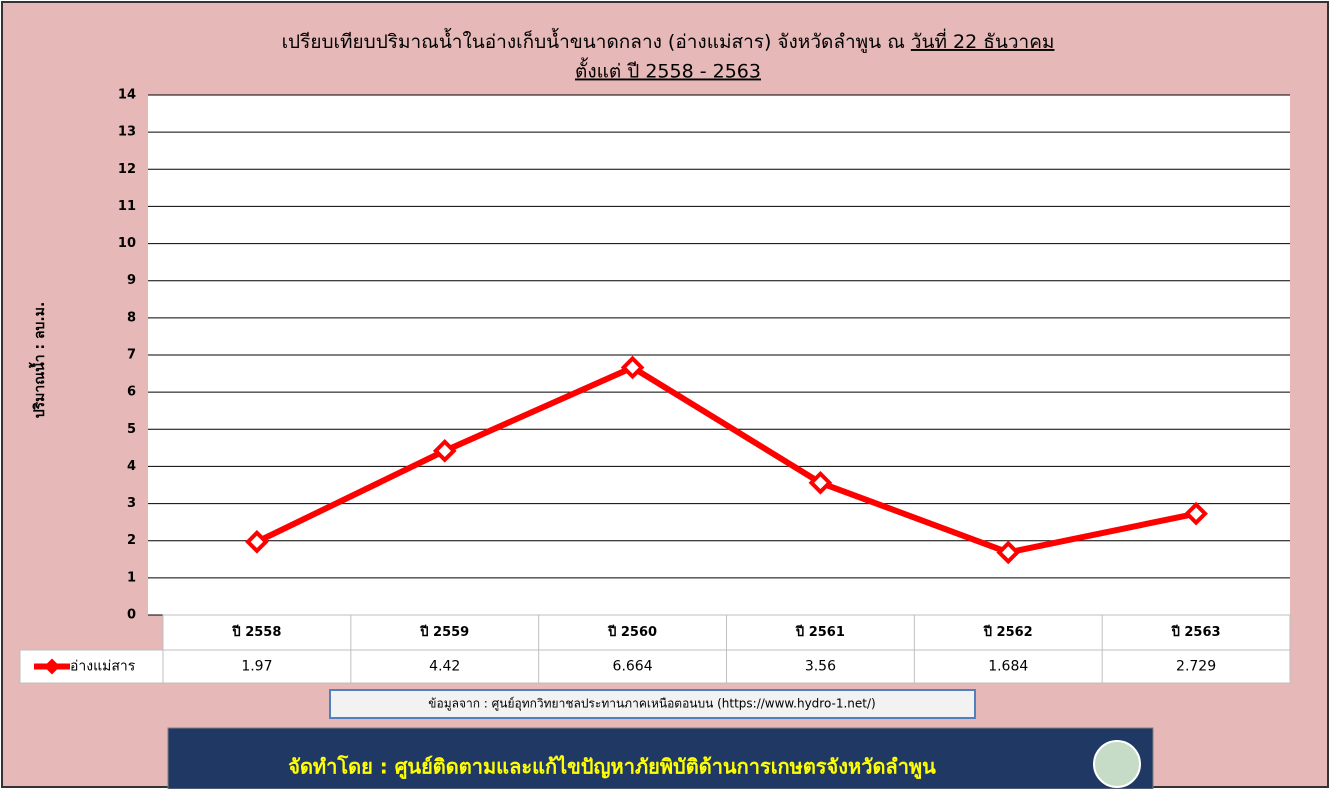 The width and height of the screenshot is (1334, 789). Describe the element at coordinates (983, 40) in the screenshot. I see `title-date: วันที่ 22 ธันวาคม` at that location.